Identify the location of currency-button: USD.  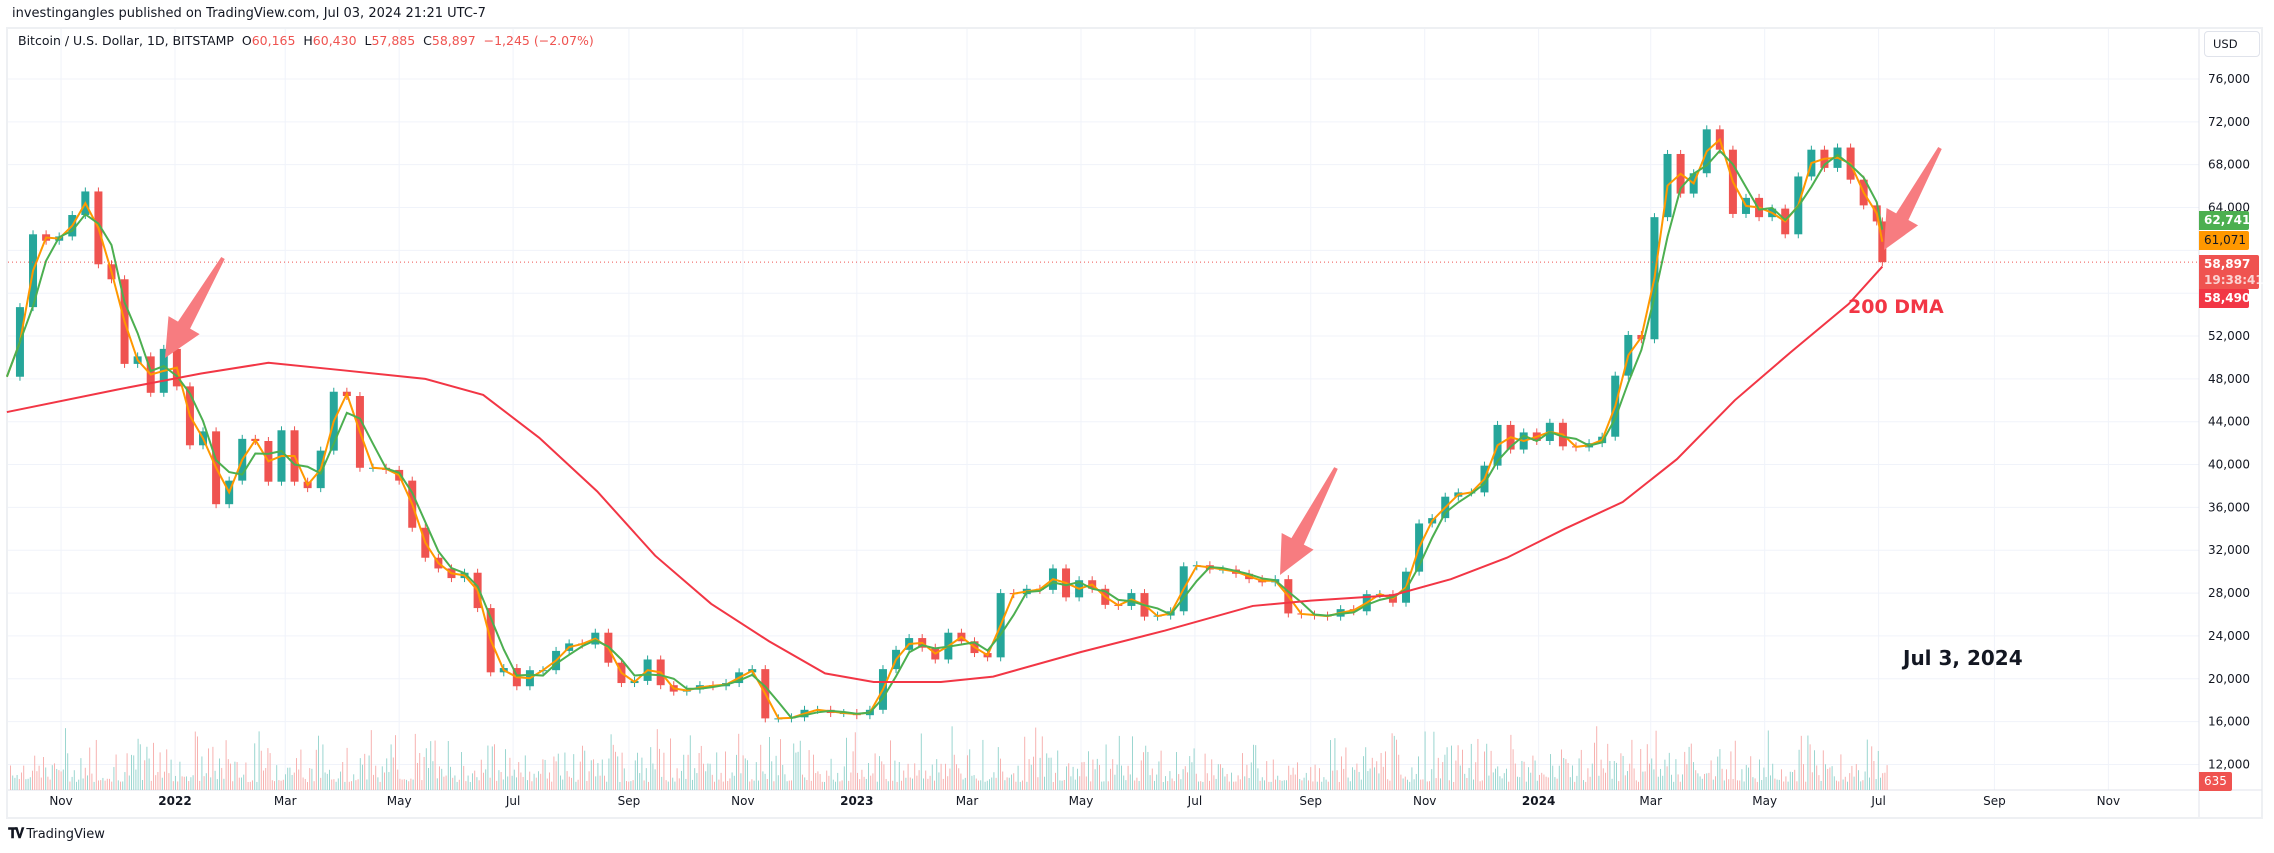
(2232, 44).